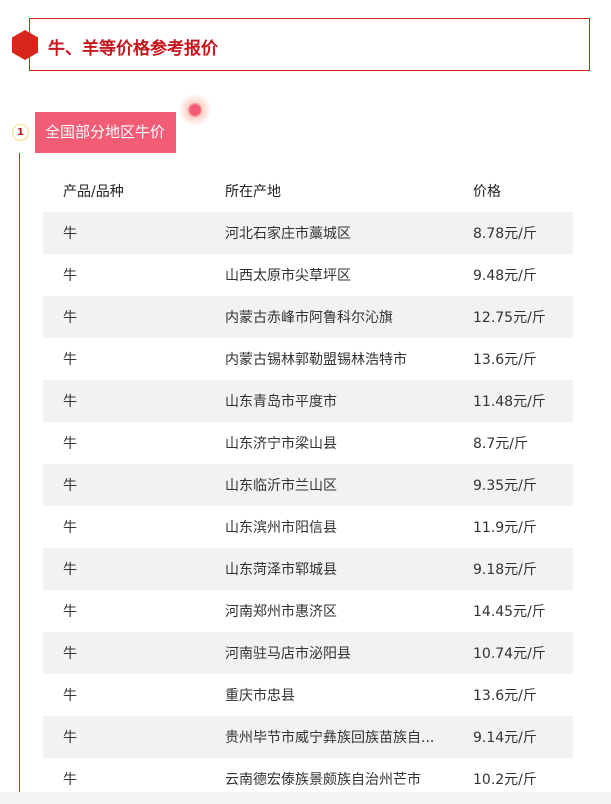 The width and height of the screenshot is (611, 804). I want to click on cell-price: 9.14元/斤, so click(505, 738).